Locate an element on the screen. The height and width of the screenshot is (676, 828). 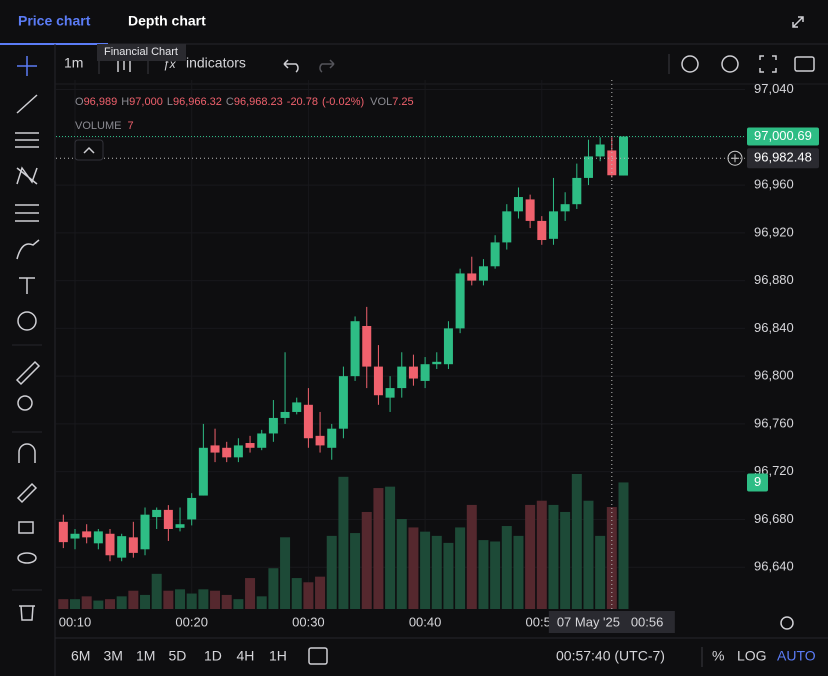
date-range-icon is located at coordinates (318, 656).